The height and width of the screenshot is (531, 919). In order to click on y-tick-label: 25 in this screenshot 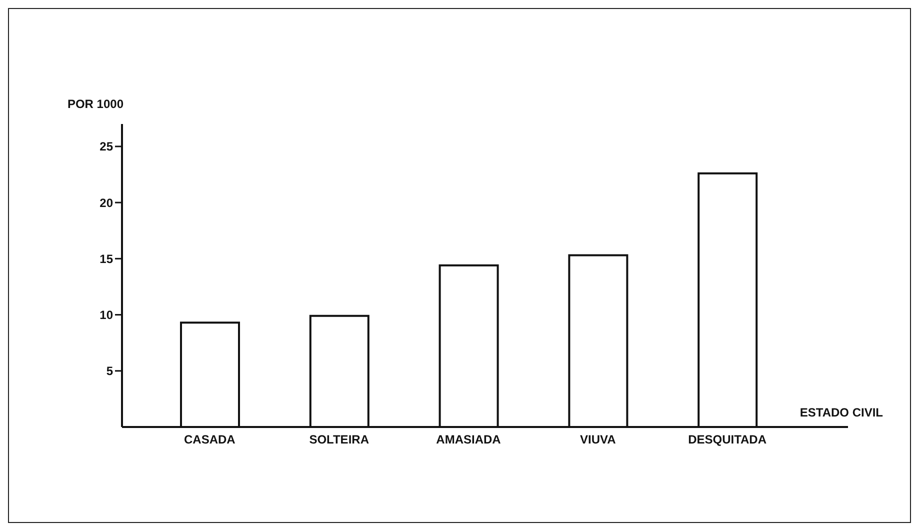, I will do `click(107, 147)`.